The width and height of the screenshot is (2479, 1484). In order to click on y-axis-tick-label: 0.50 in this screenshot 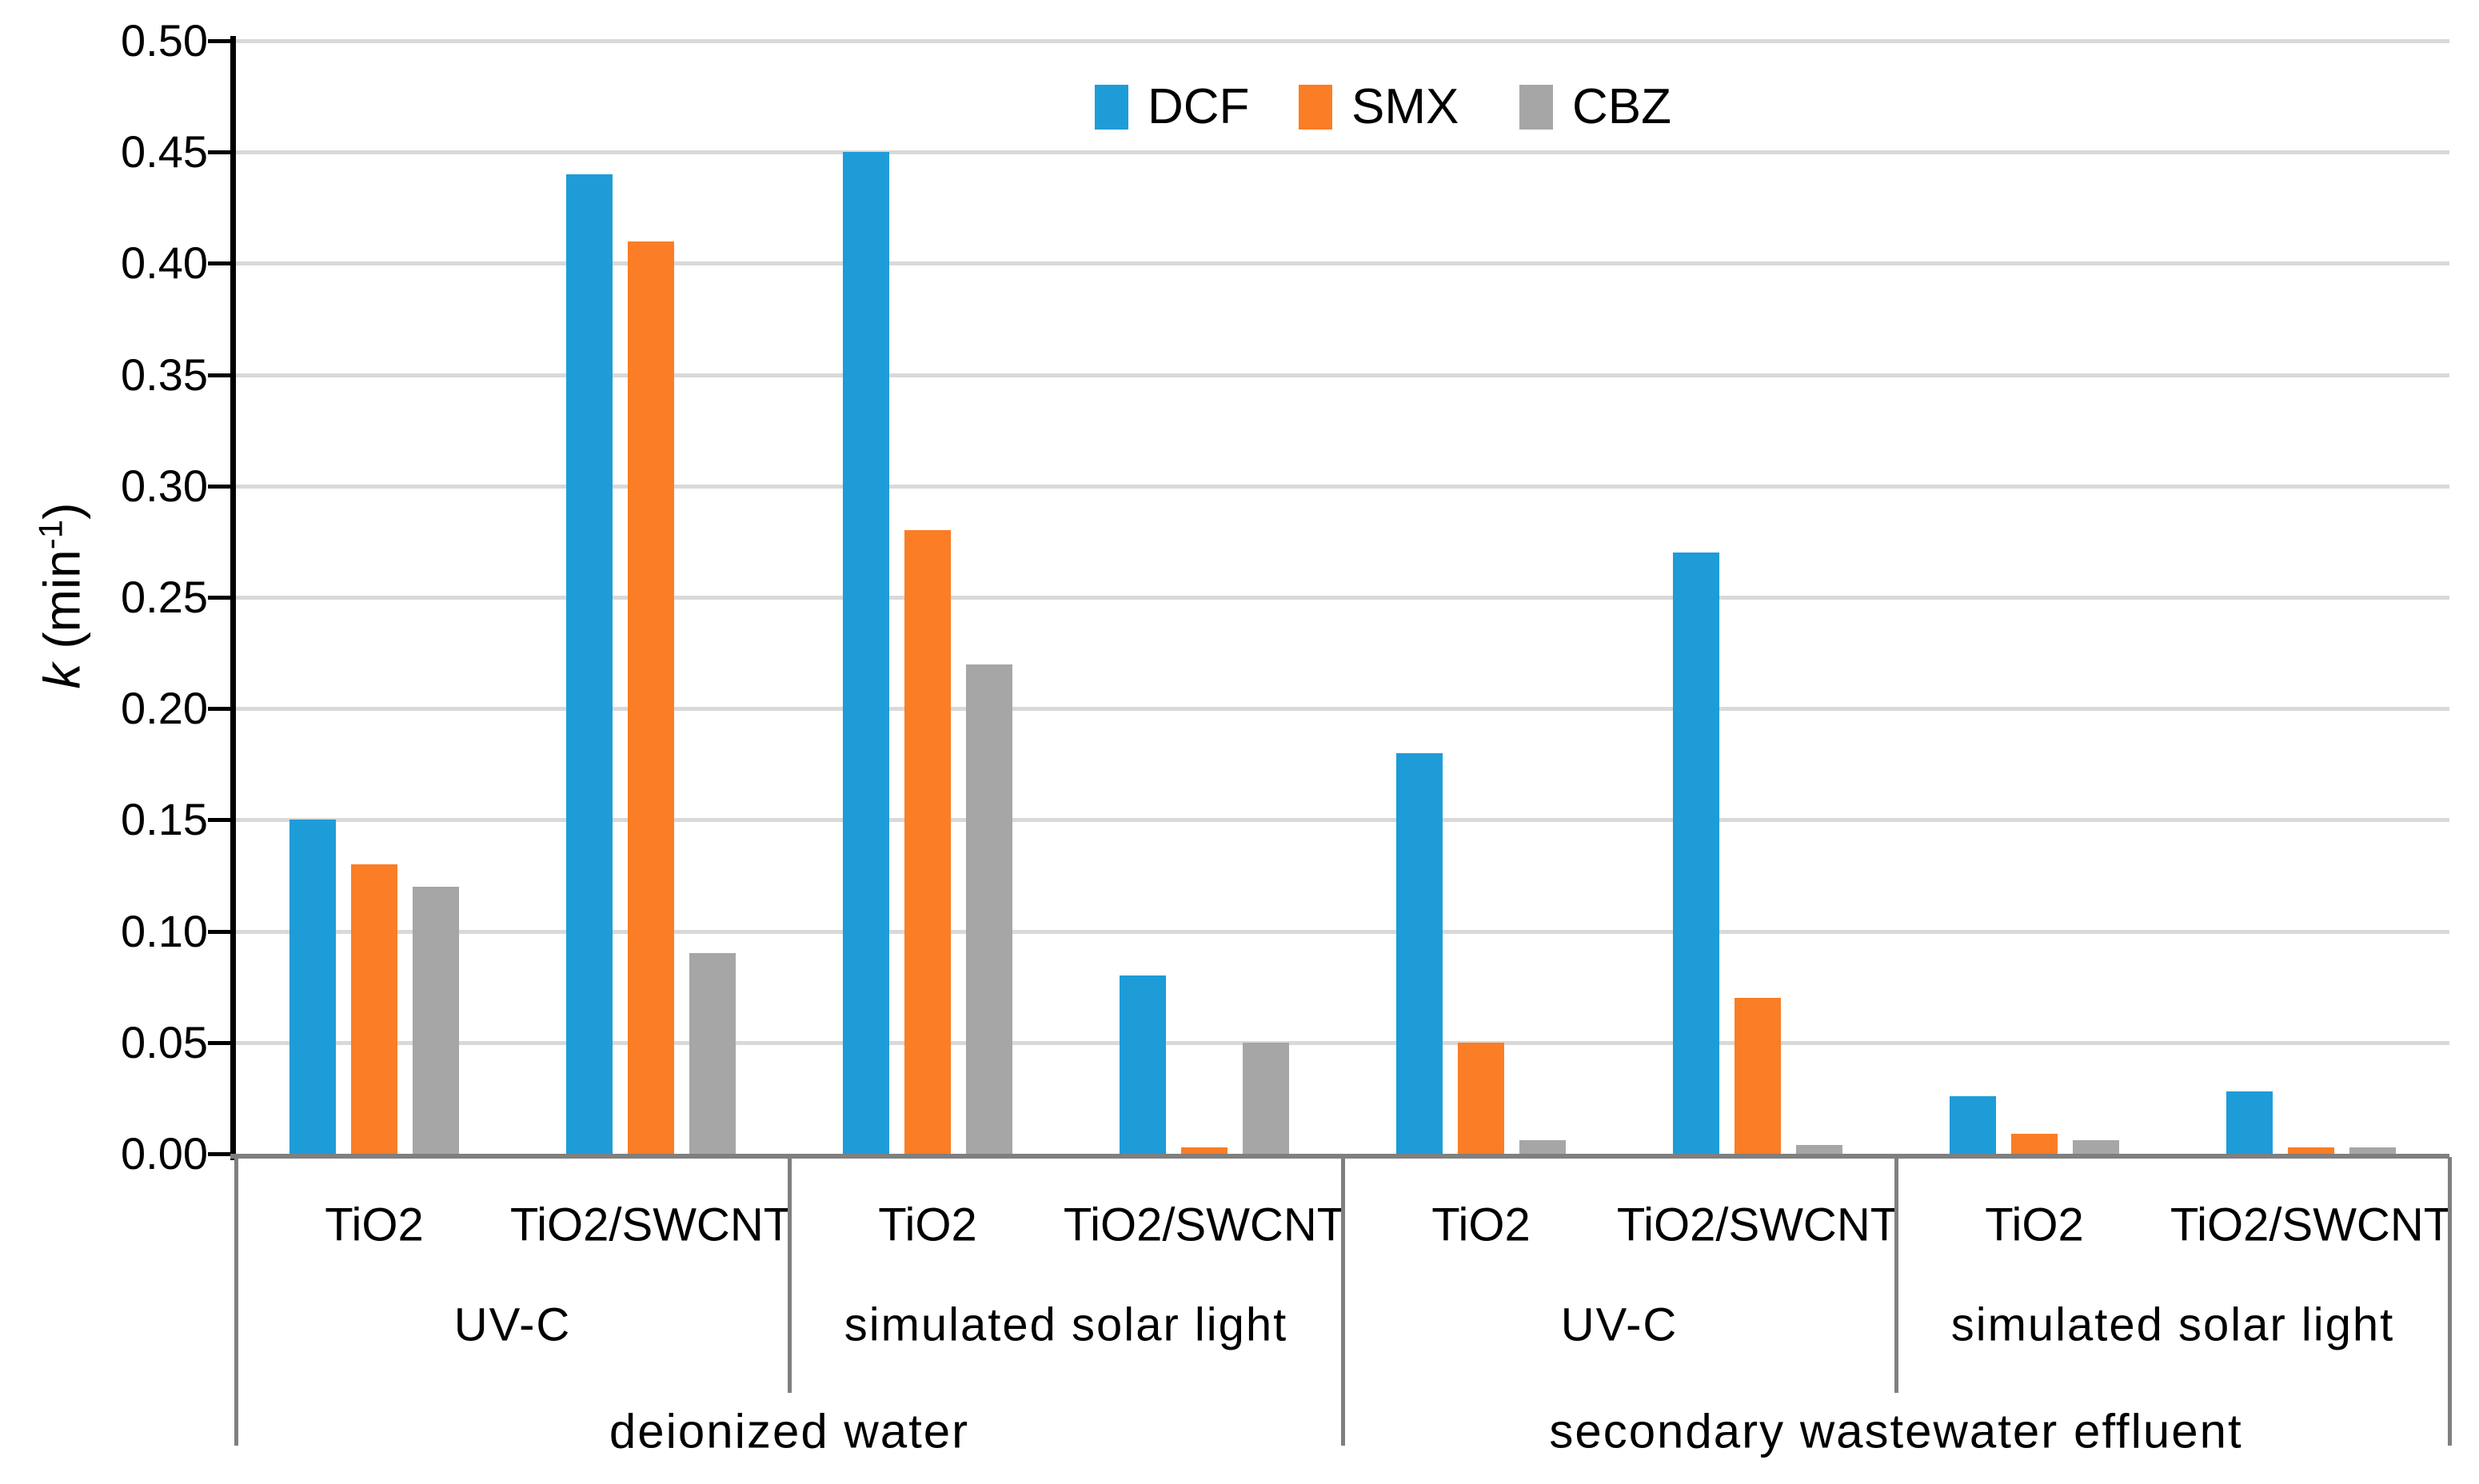, I will do `click(164, 40)`.